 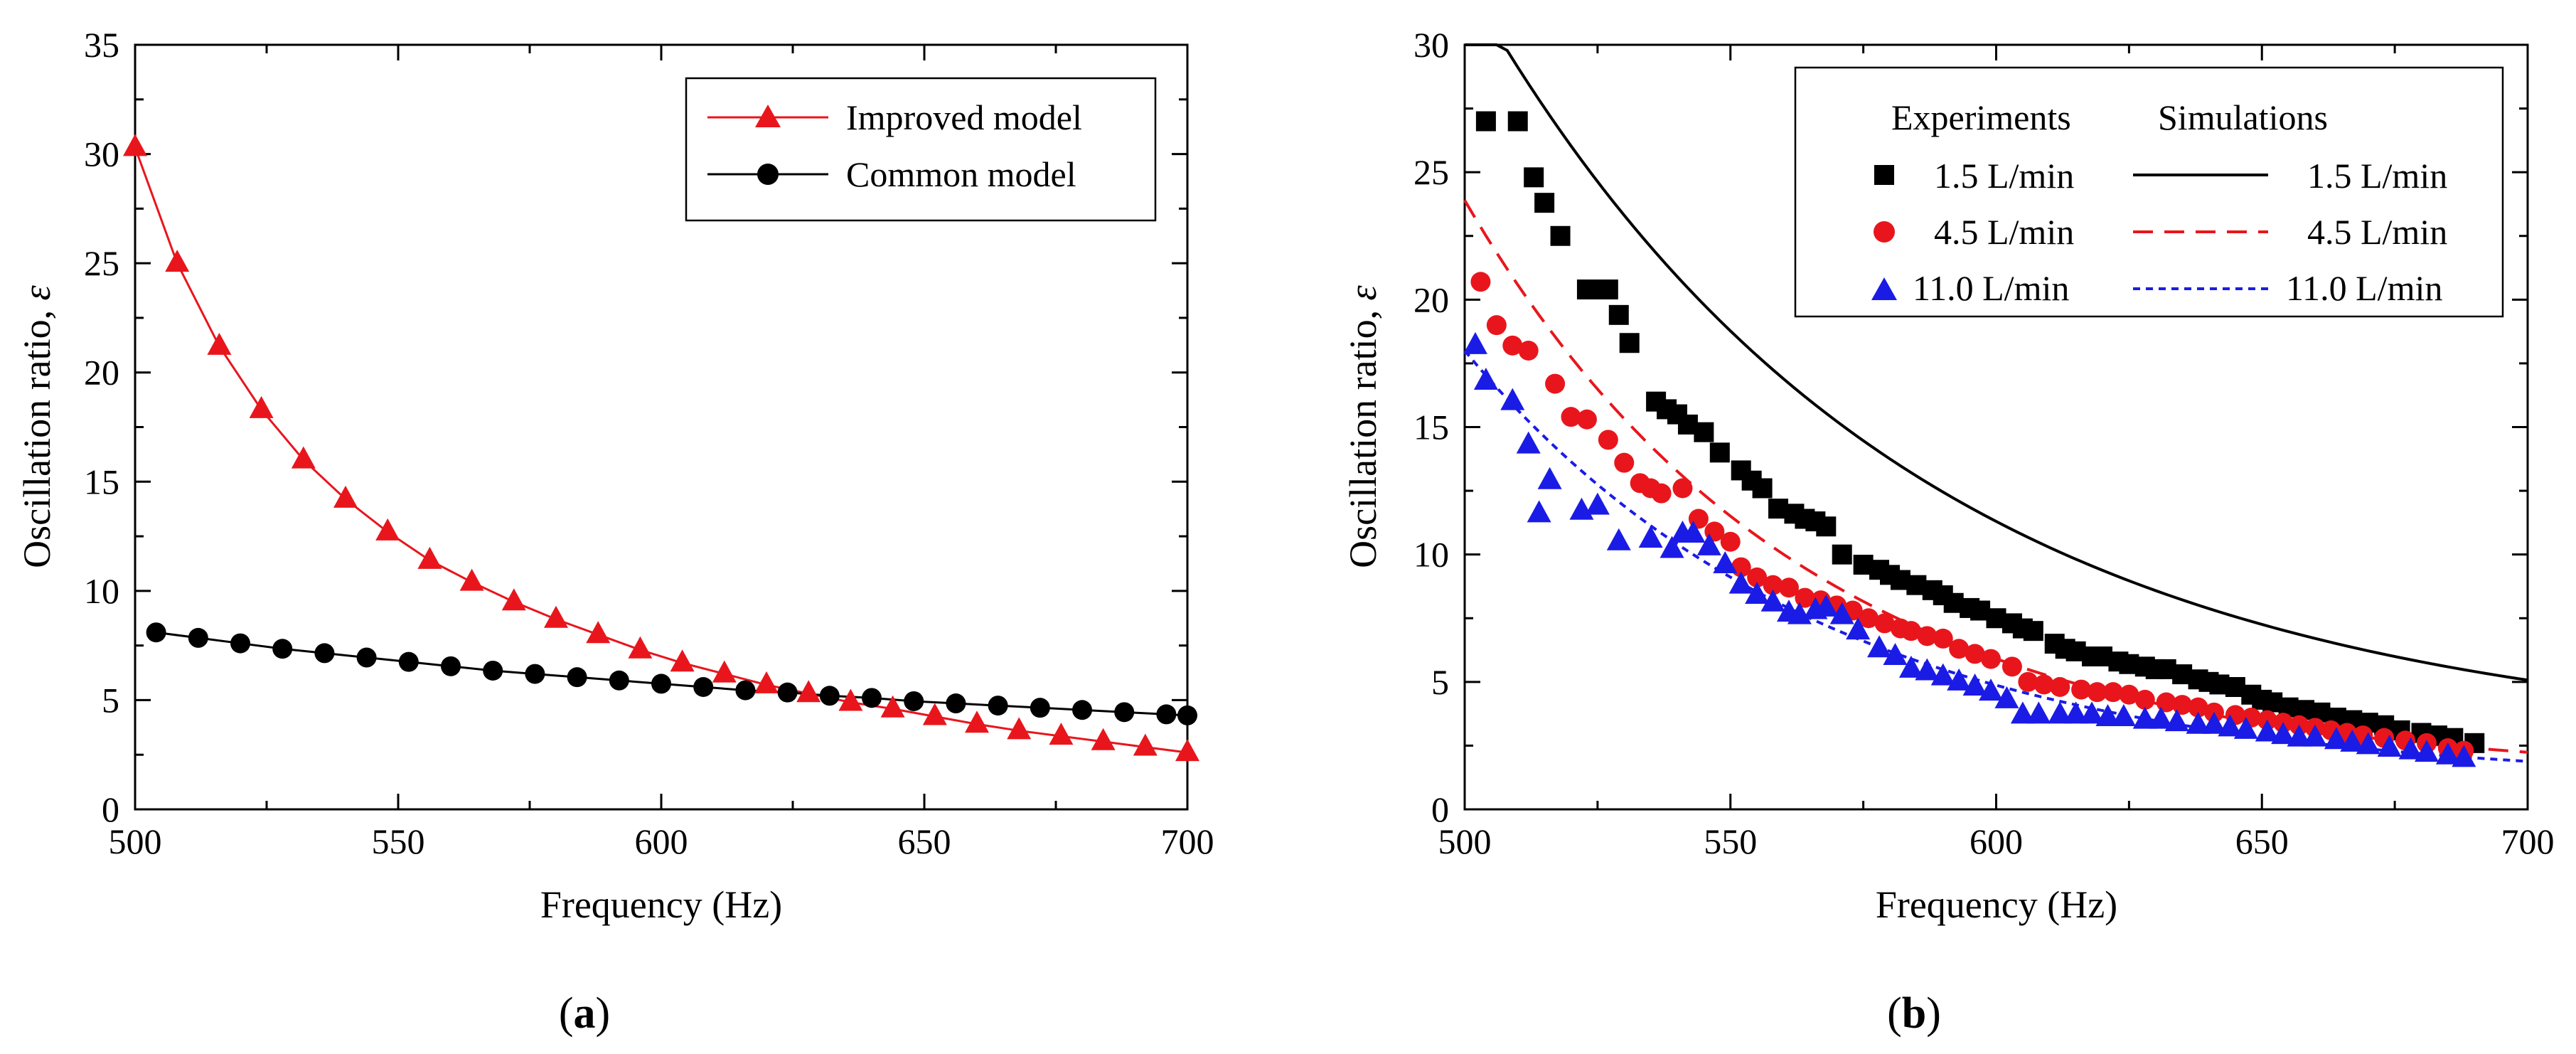 What do you see at coordinates (1991, 288) in the screenshot?
I see `legend-exp-label-3: 11.0 L/min` at bounding box center [1991, 288].